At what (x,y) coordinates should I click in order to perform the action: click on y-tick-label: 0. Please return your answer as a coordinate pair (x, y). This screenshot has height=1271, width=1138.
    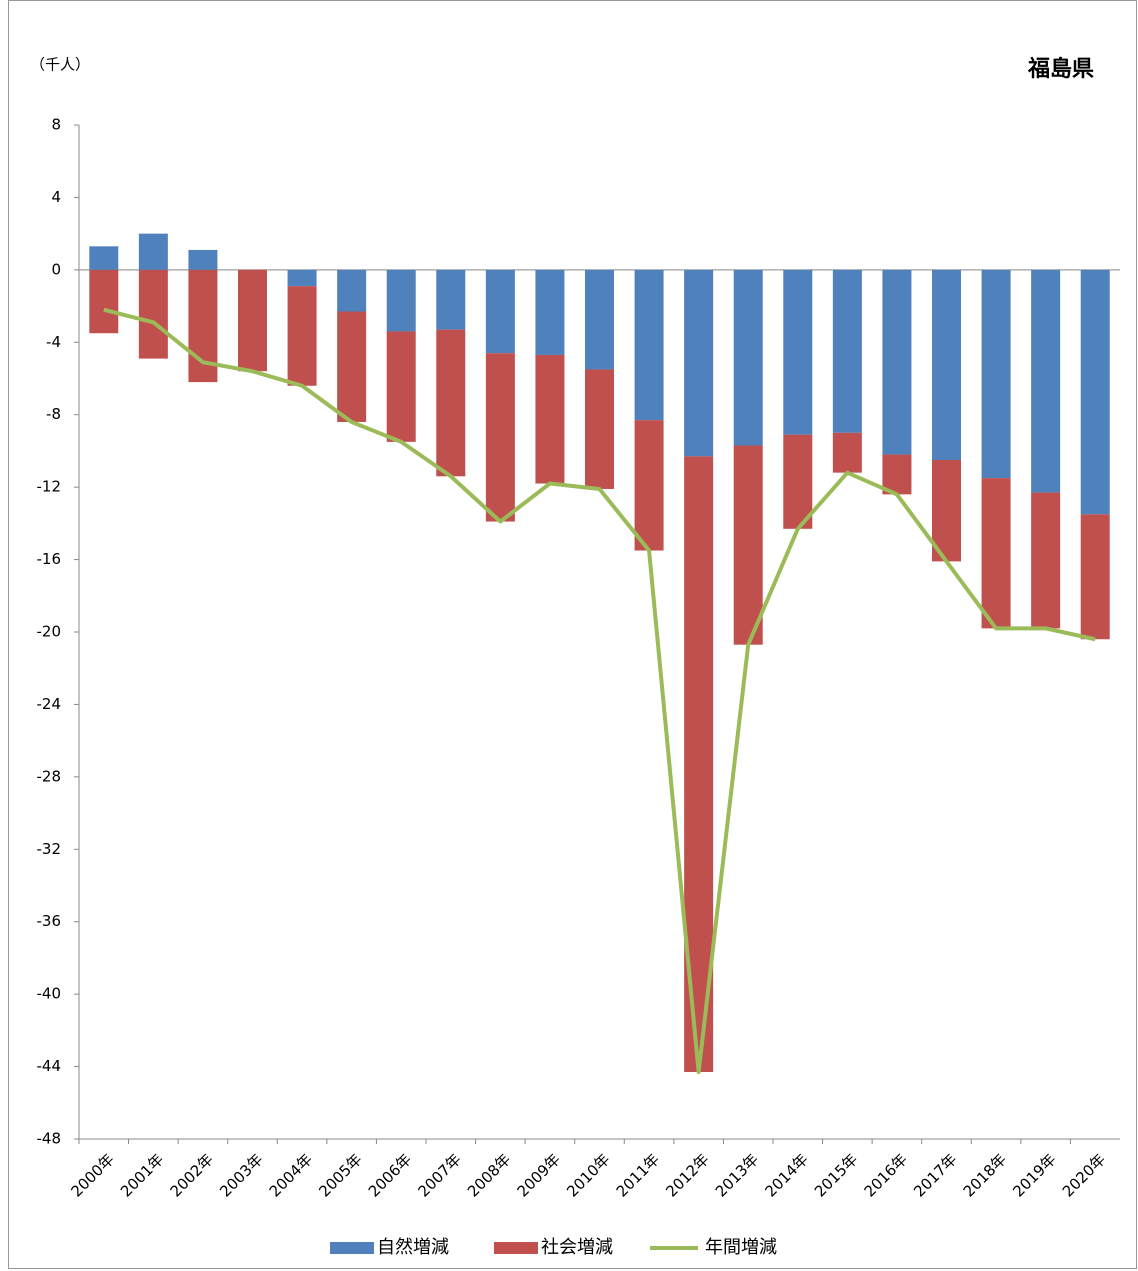
    Looking at the image, I should click on (56, 269).